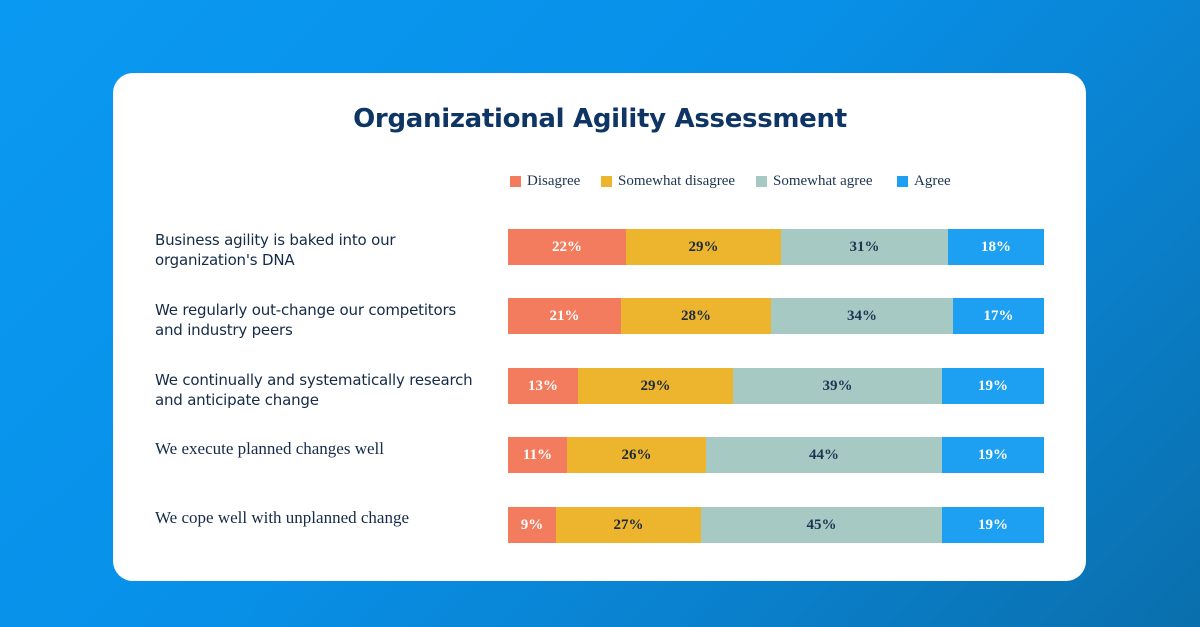  I want to click on bar-row: 22% 29% 31% 18%, so click(776, 247).